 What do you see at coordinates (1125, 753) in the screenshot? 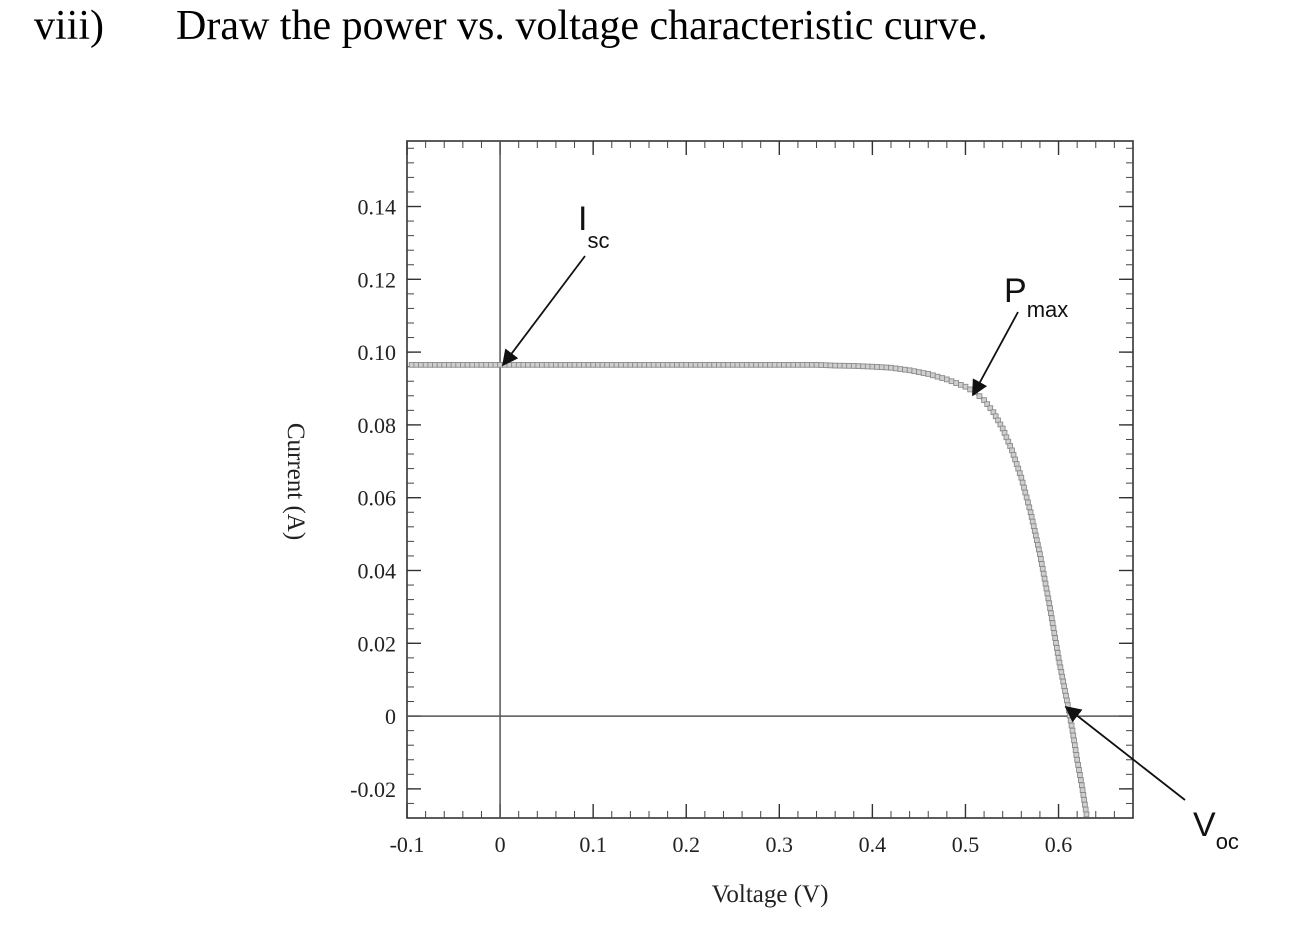
I see `annotation-voc-arrow` at bounding box center [1125, 753].